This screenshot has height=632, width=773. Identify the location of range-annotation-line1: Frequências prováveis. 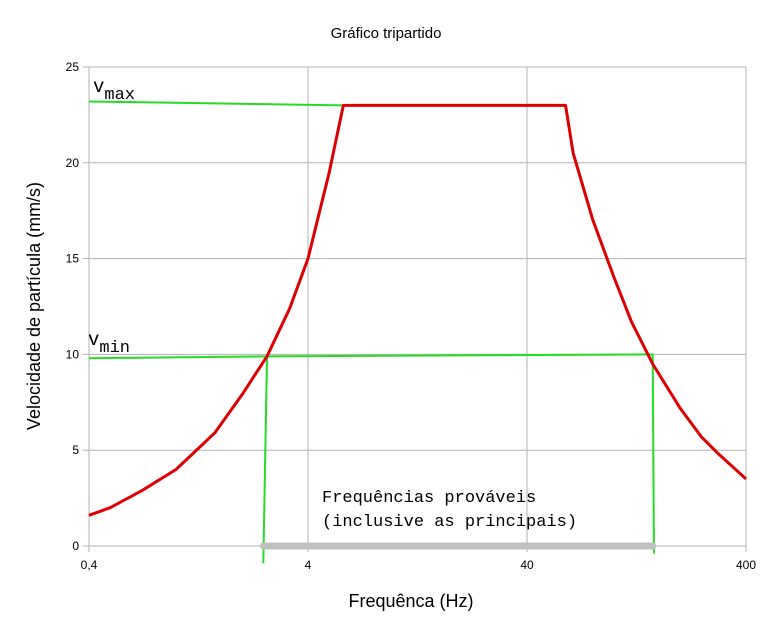
(429, 498).